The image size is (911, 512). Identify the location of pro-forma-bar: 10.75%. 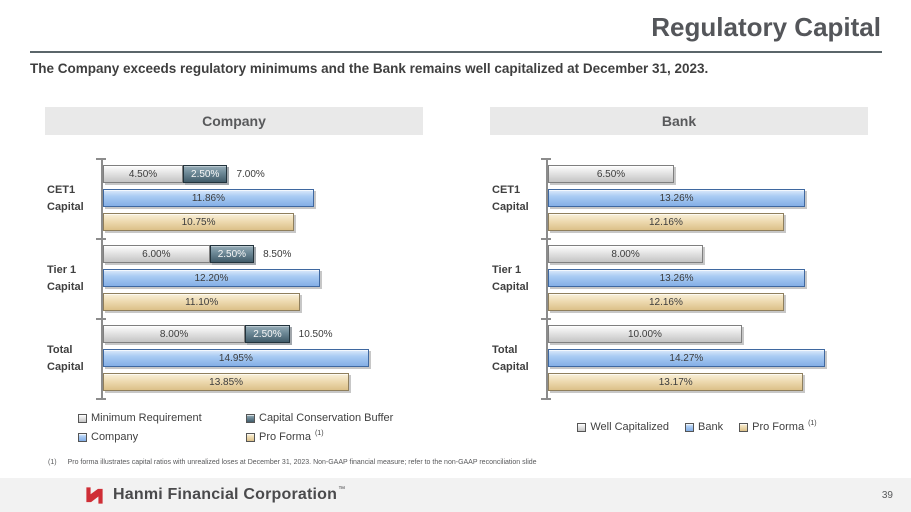
(199, 222).